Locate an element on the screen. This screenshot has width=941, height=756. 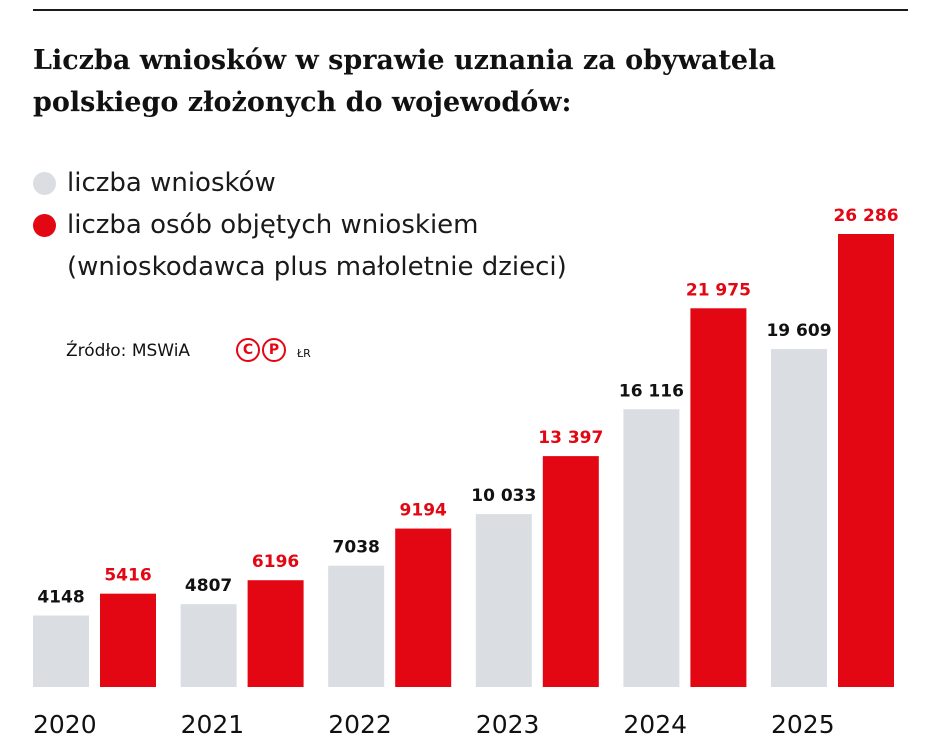
bar-requests-2020 is located at coordinates (61, 651).